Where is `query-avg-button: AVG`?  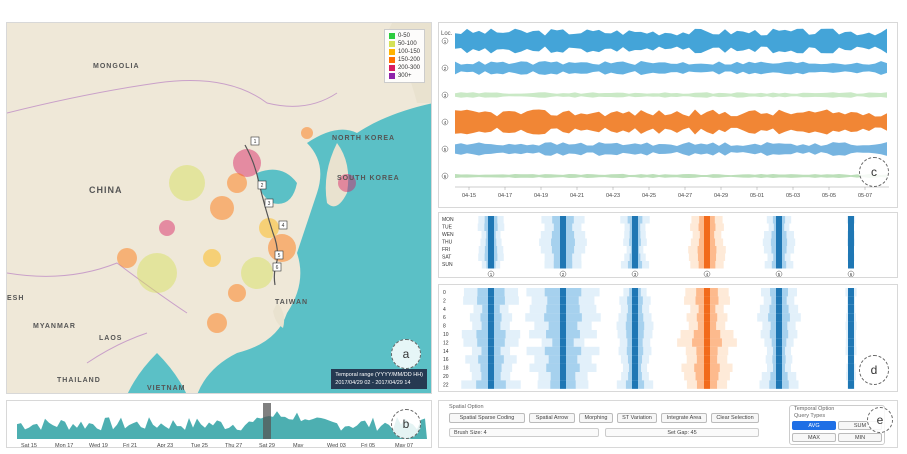 query-avg-button: AVG is located at coordinates (814, 425).